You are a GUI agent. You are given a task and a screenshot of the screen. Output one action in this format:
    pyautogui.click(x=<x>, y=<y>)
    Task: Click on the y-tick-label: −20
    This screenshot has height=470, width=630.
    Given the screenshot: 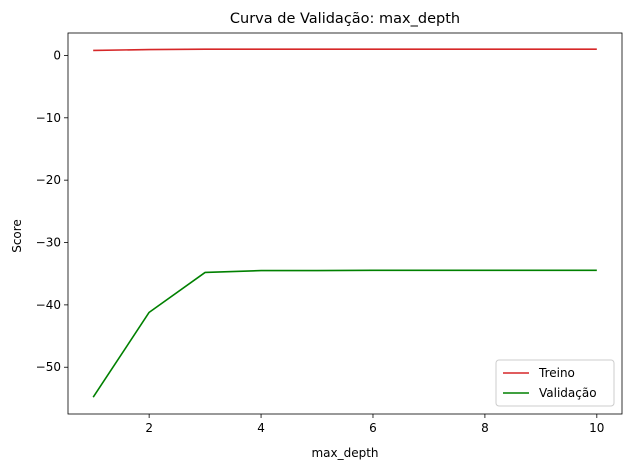 What is the action you would take?
    pyautogui.click(x=48, y=180)
    